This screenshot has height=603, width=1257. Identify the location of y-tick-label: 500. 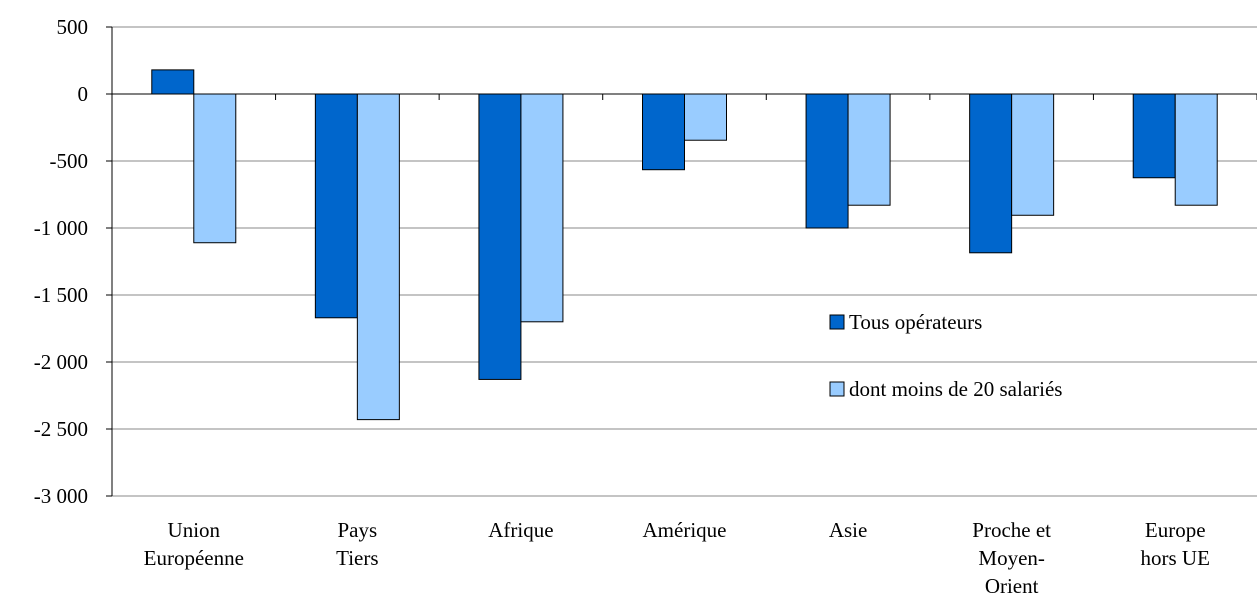
(72, 27).